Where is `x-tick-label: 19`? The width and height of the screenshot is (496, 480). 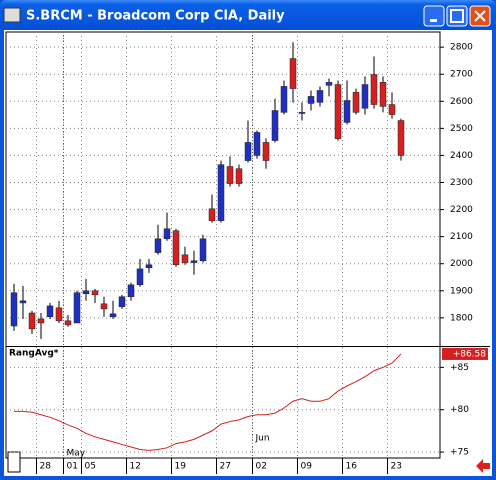 x-tick-label: 19 is located at coordinates (181, 467).